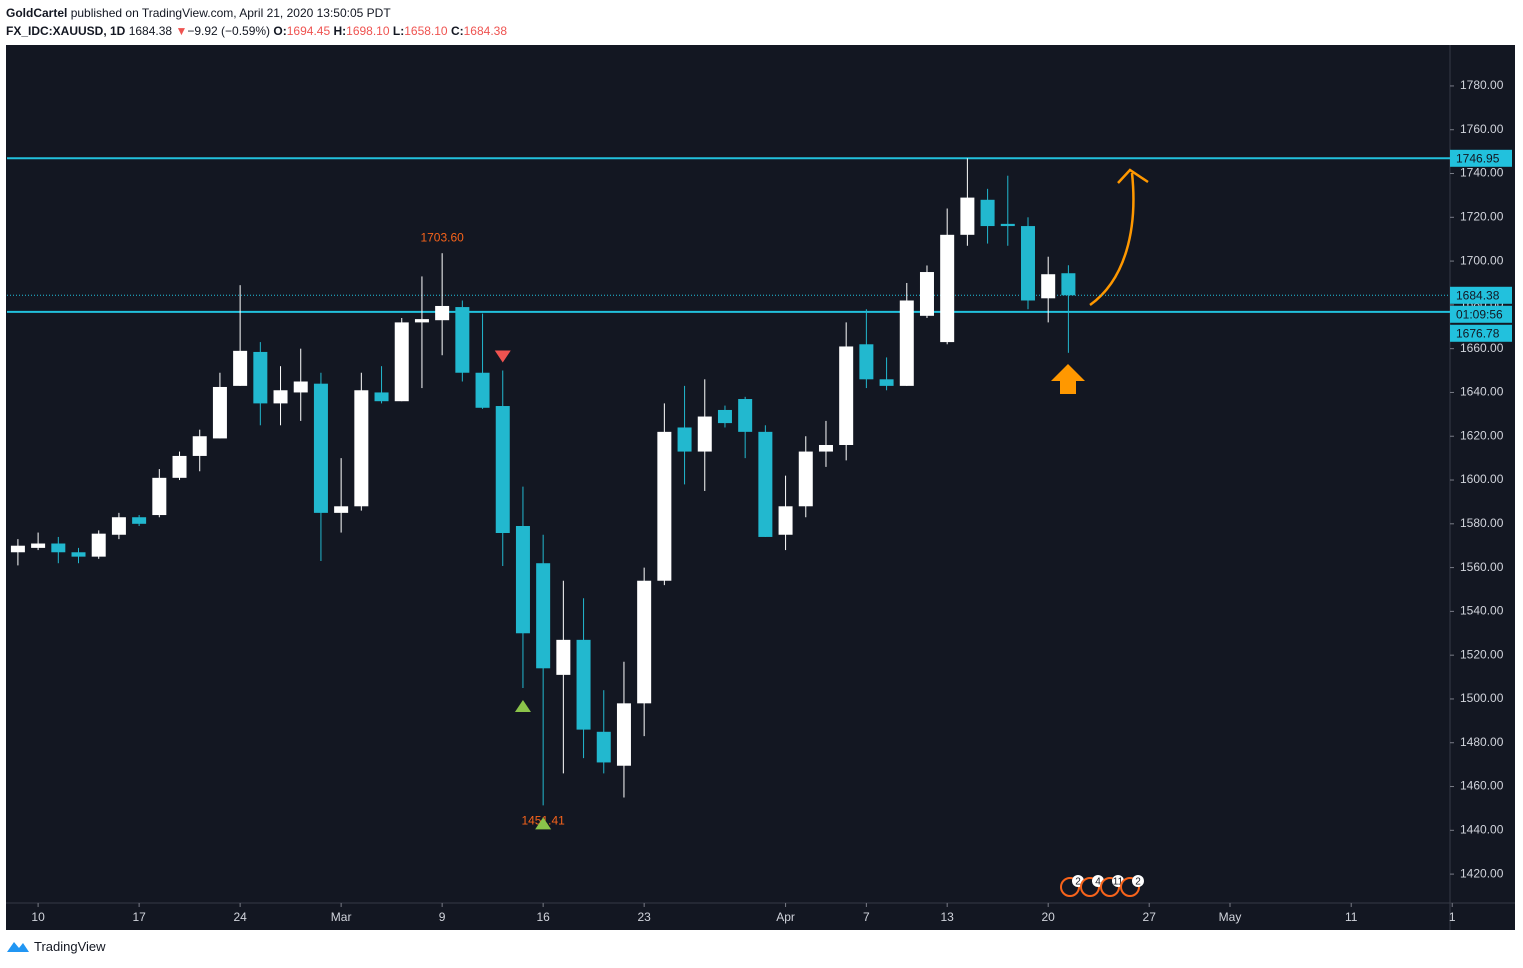 Image resolution: width=1523 pixels, height=968 pixels. What do you see at coordinates (280, 31) in the screenshot?
I see `open-label: O:` at bounding box center [280, 31].